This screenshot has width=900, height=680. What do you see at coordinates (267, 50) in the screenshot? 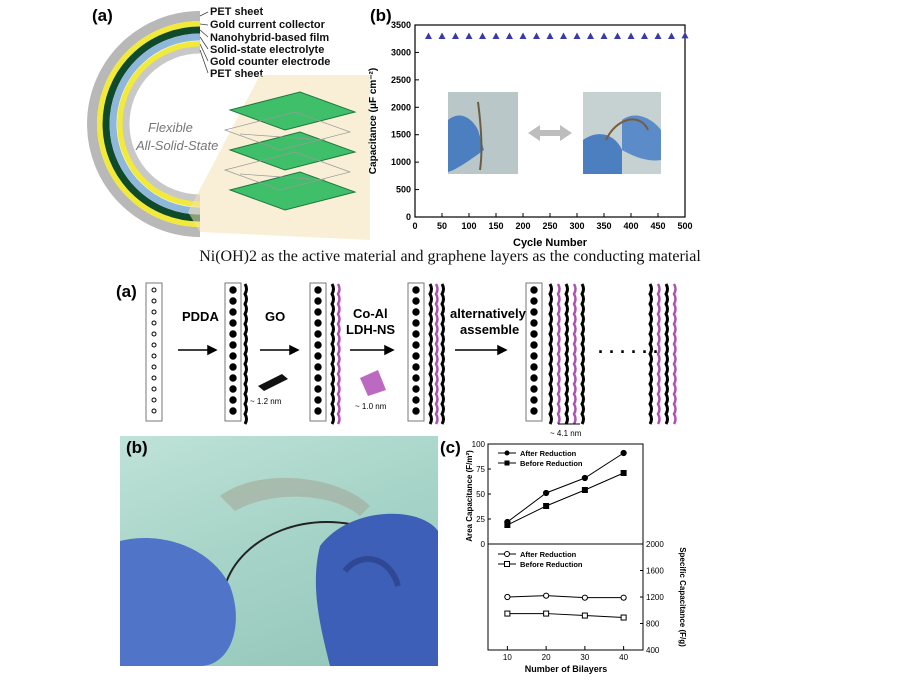
I see `layer-label-4: Solid-state electrolyte` at bounding box center [267, 50].